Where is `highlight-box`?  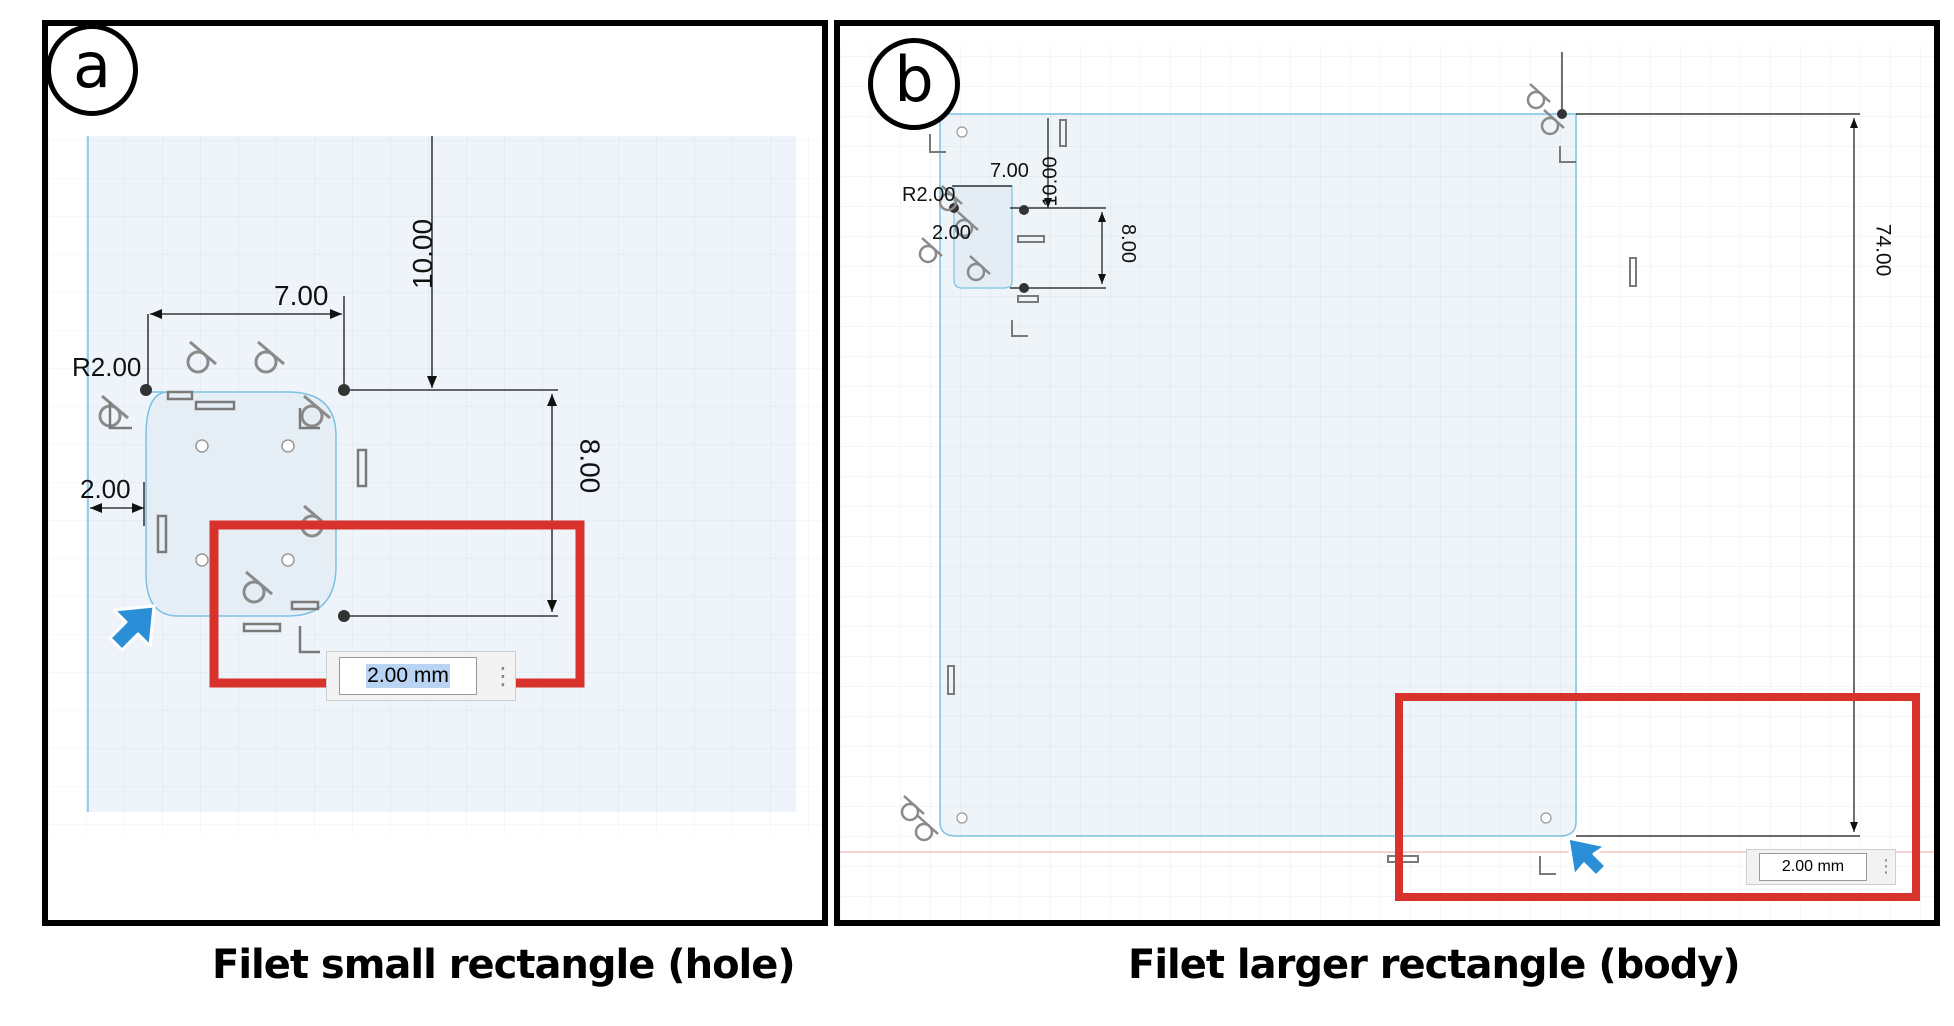 highlight-box is located at coordinates (1657, 797).